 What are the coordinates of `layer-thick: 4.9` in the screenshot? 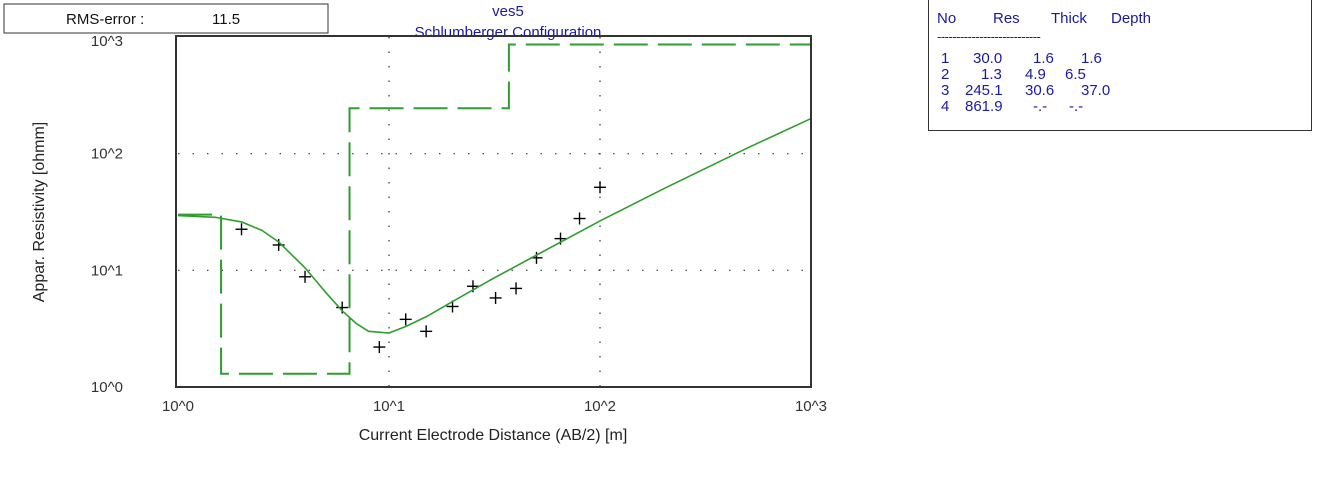 It's located at (1035, 74).